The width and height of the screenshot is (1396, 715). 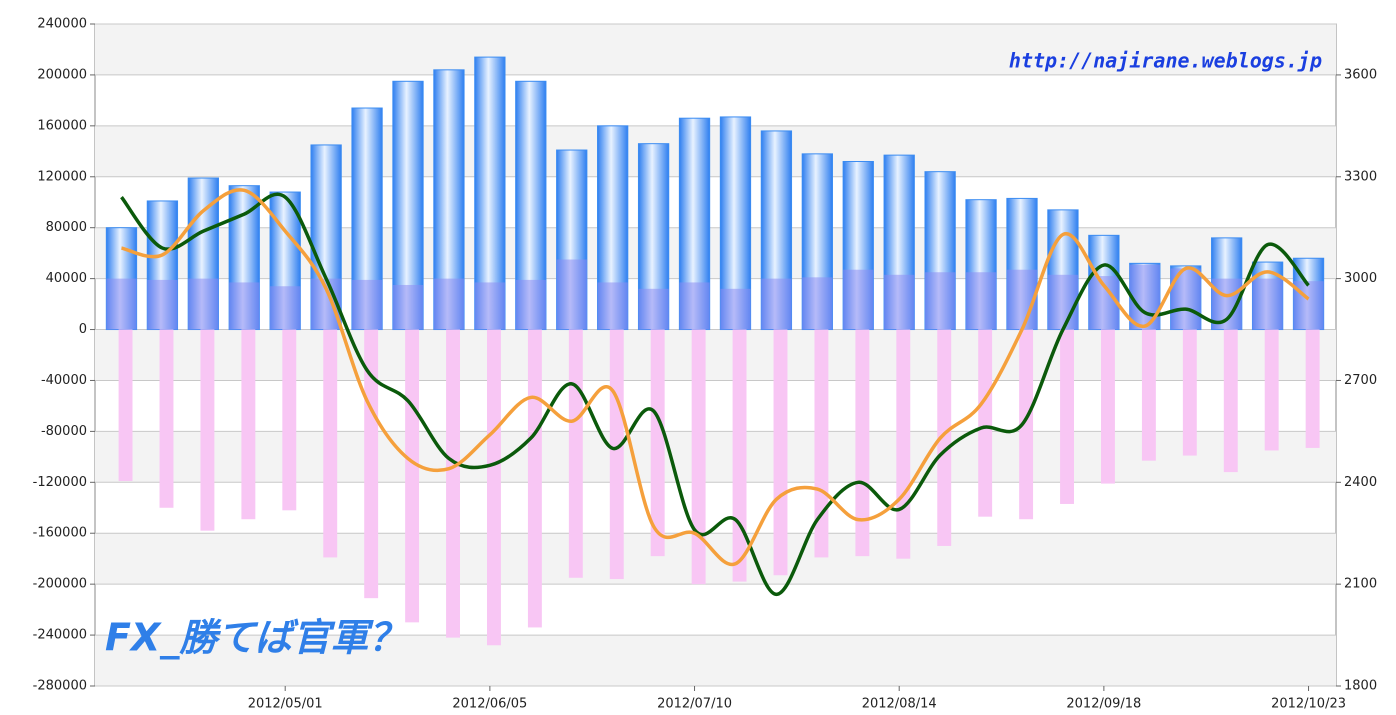 I want to click on y2-tick-label: 2400, so click(x=1360, y=482).